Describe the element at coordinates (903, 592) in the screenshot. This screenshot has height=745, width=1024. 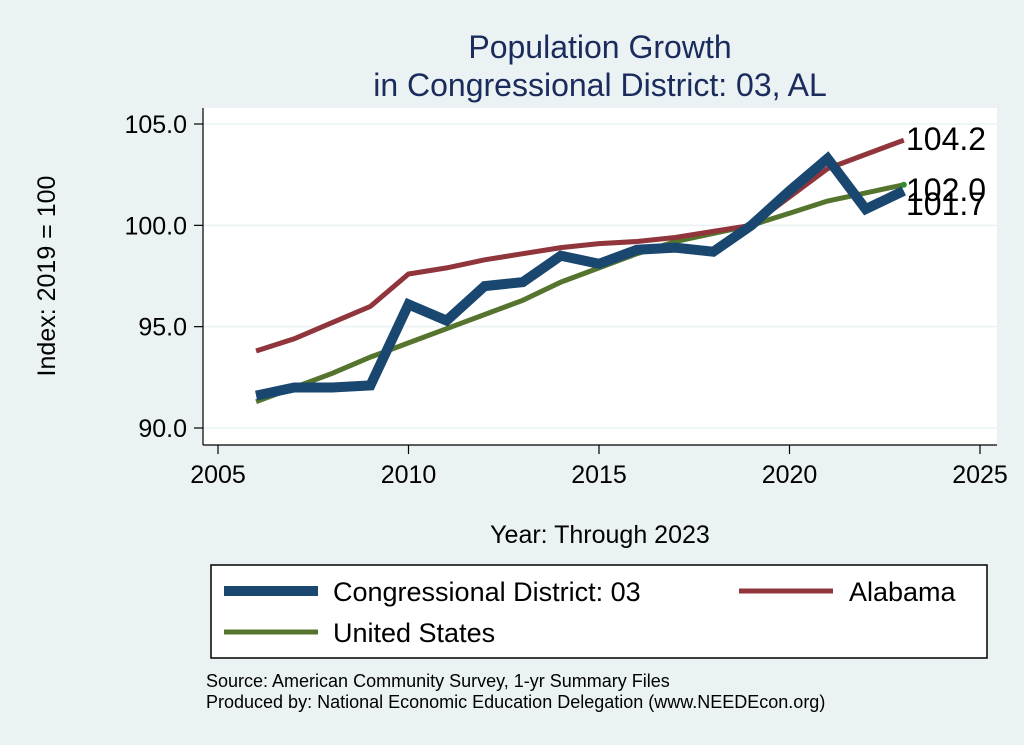
I see `legend-label-alabama: Alabama` at that location.